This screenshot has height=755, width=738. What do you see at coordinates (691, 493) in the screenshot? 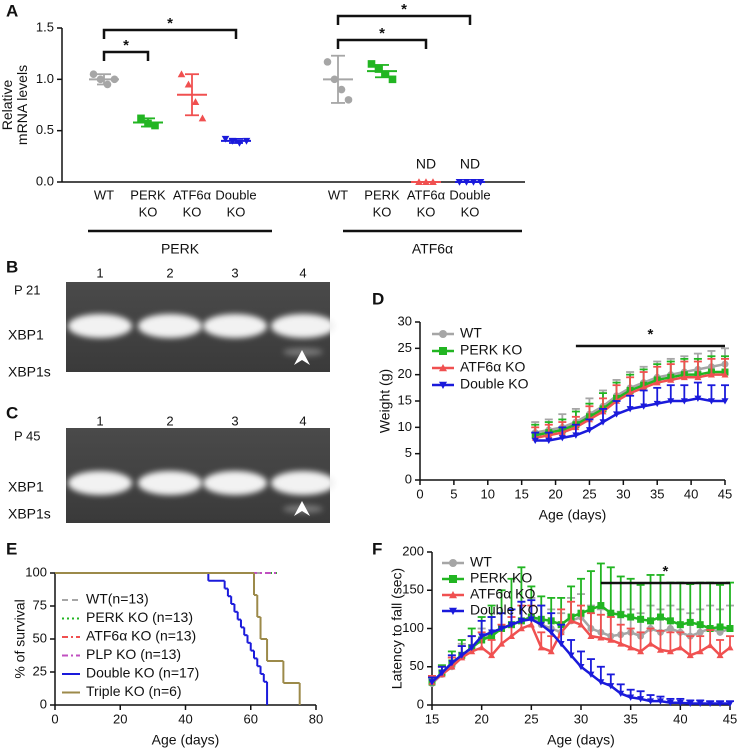
I see `x-tick-label: 40` at bounding box center [691, 493].